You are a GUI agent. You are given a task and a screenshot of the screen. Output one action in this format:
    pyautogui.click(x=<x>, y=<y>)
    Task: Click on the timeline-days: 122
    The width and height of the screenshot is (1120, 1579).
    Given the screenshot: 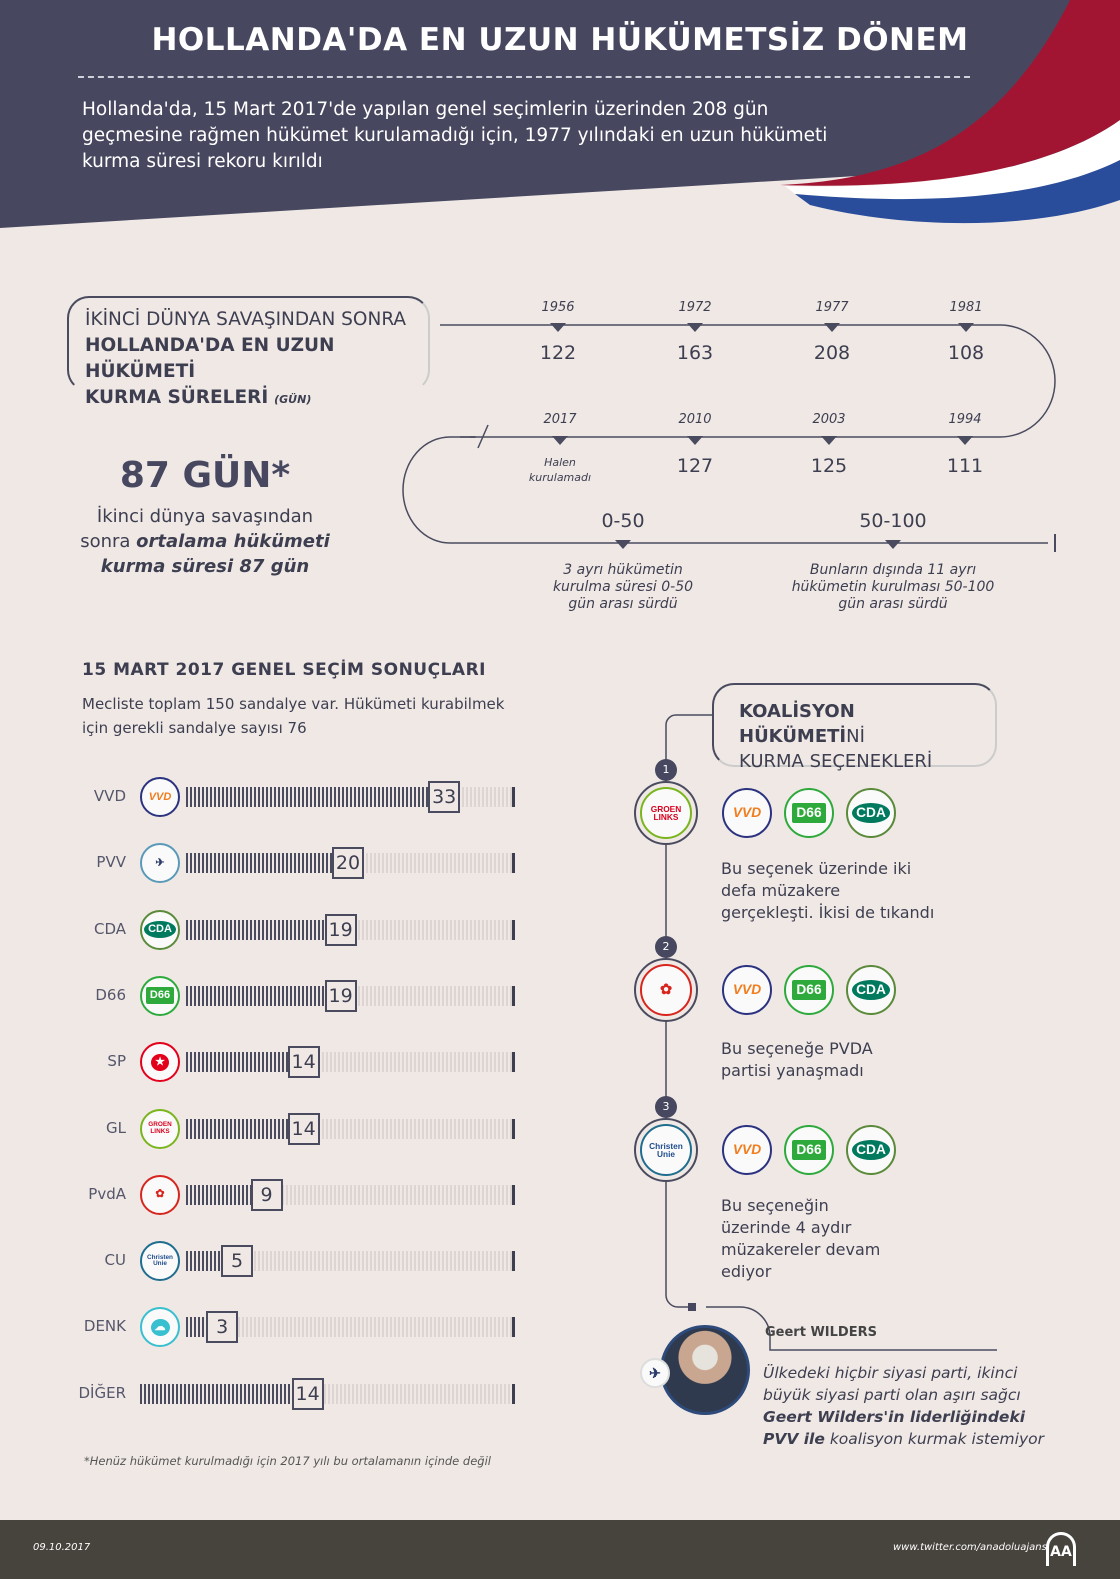 What is the action you would take?
    pyautogui.click(x=558, y=353)
    